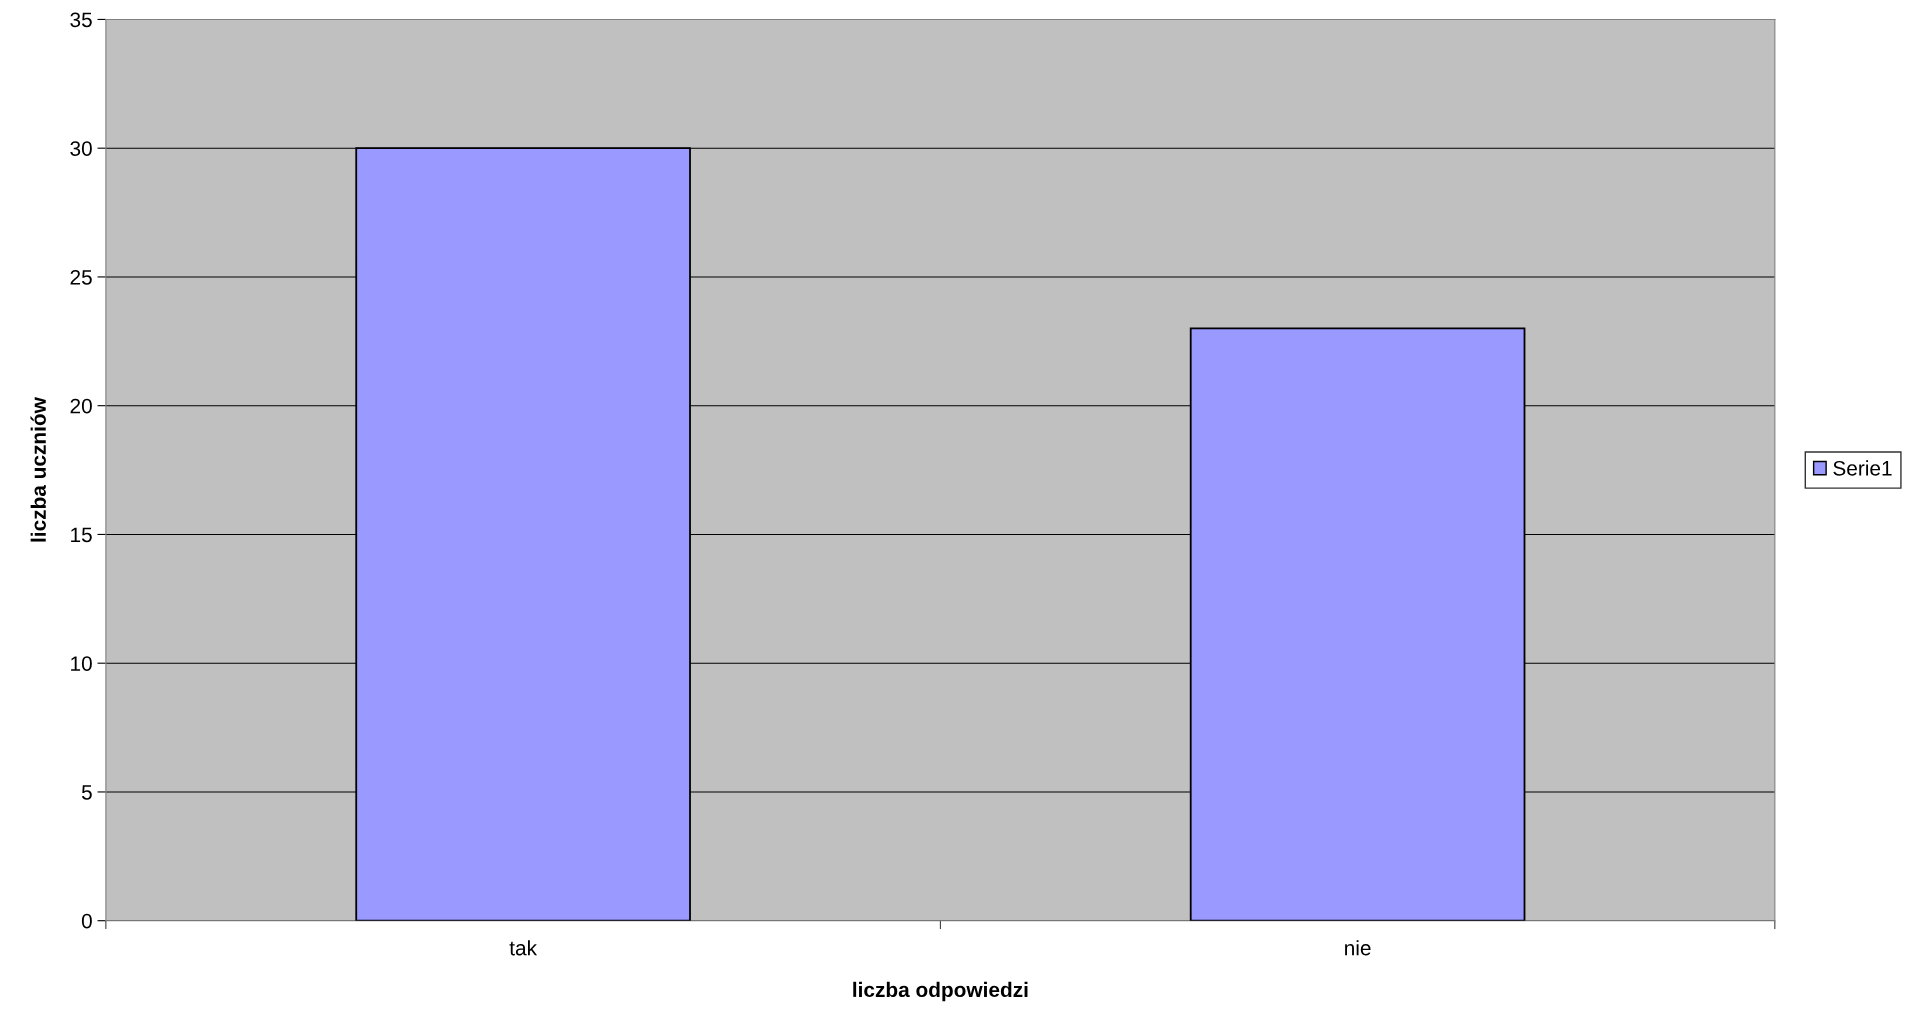 The image size is (1925, 1023). I want to click on x-tick-label: nie, so click(1358, 948).